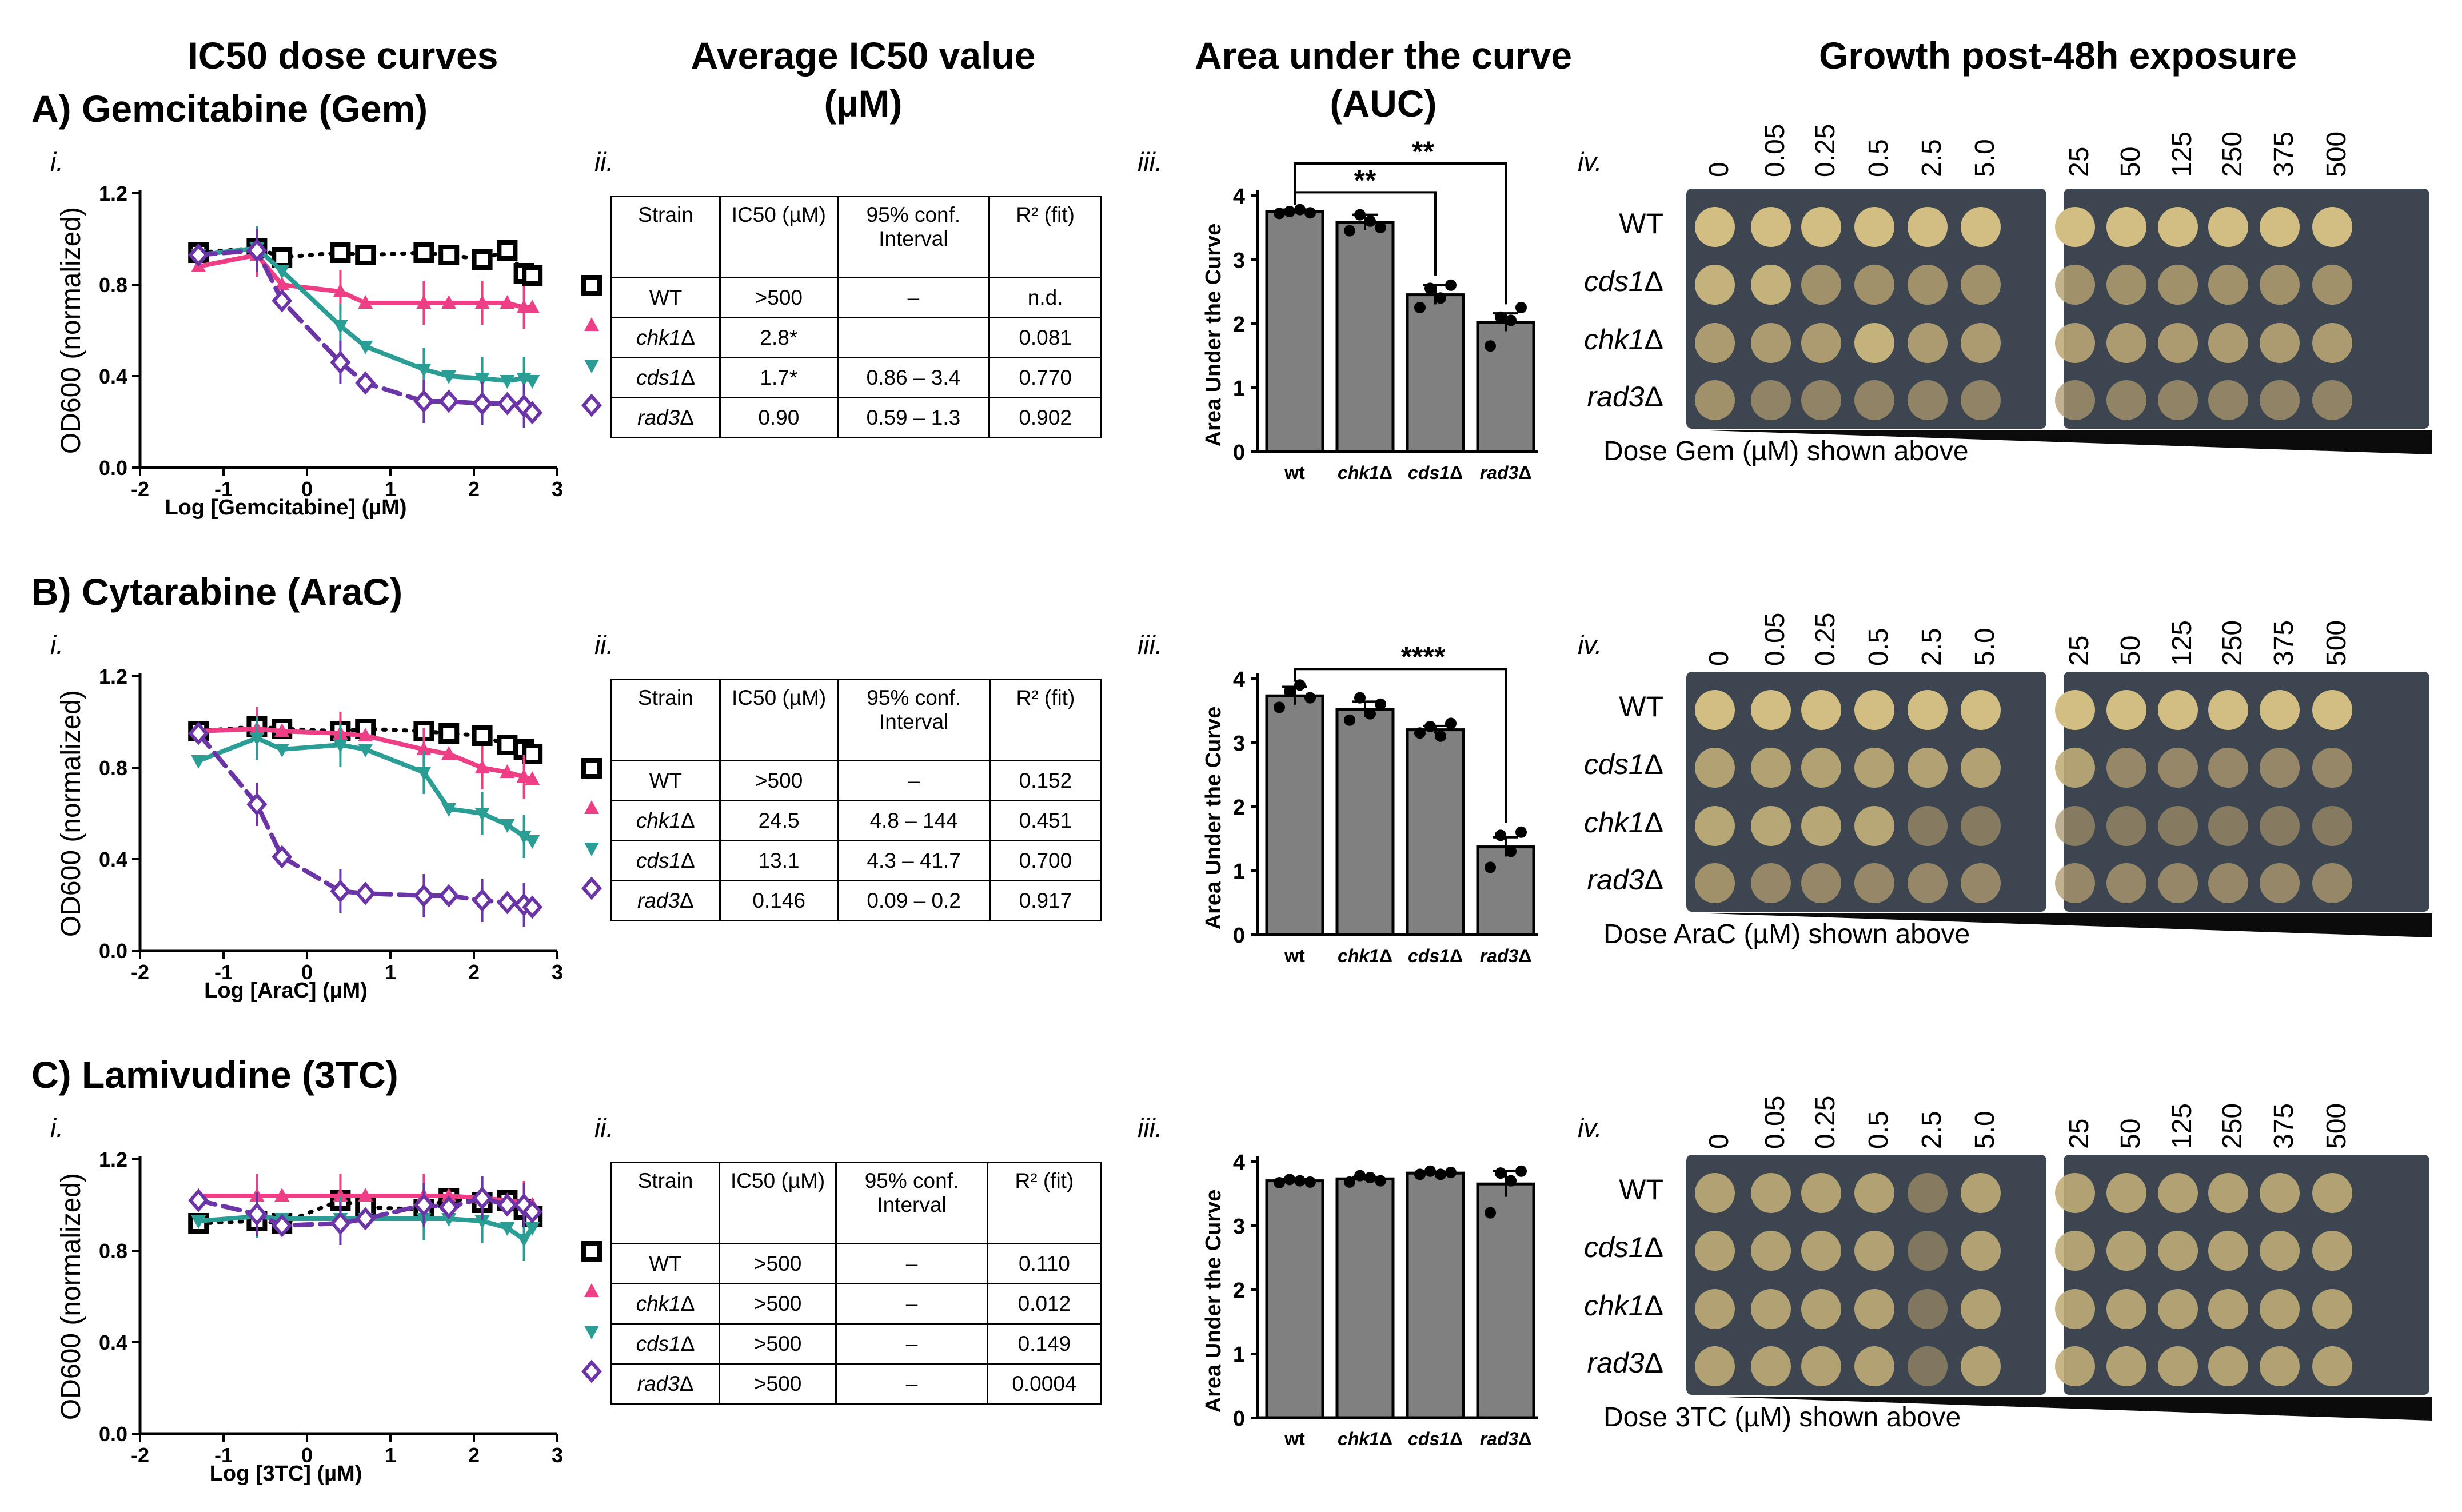  Describe the element at coordinates (778, 1203) in the screenshot. I see `table-header-cell: IC50 (µM)` at that location.